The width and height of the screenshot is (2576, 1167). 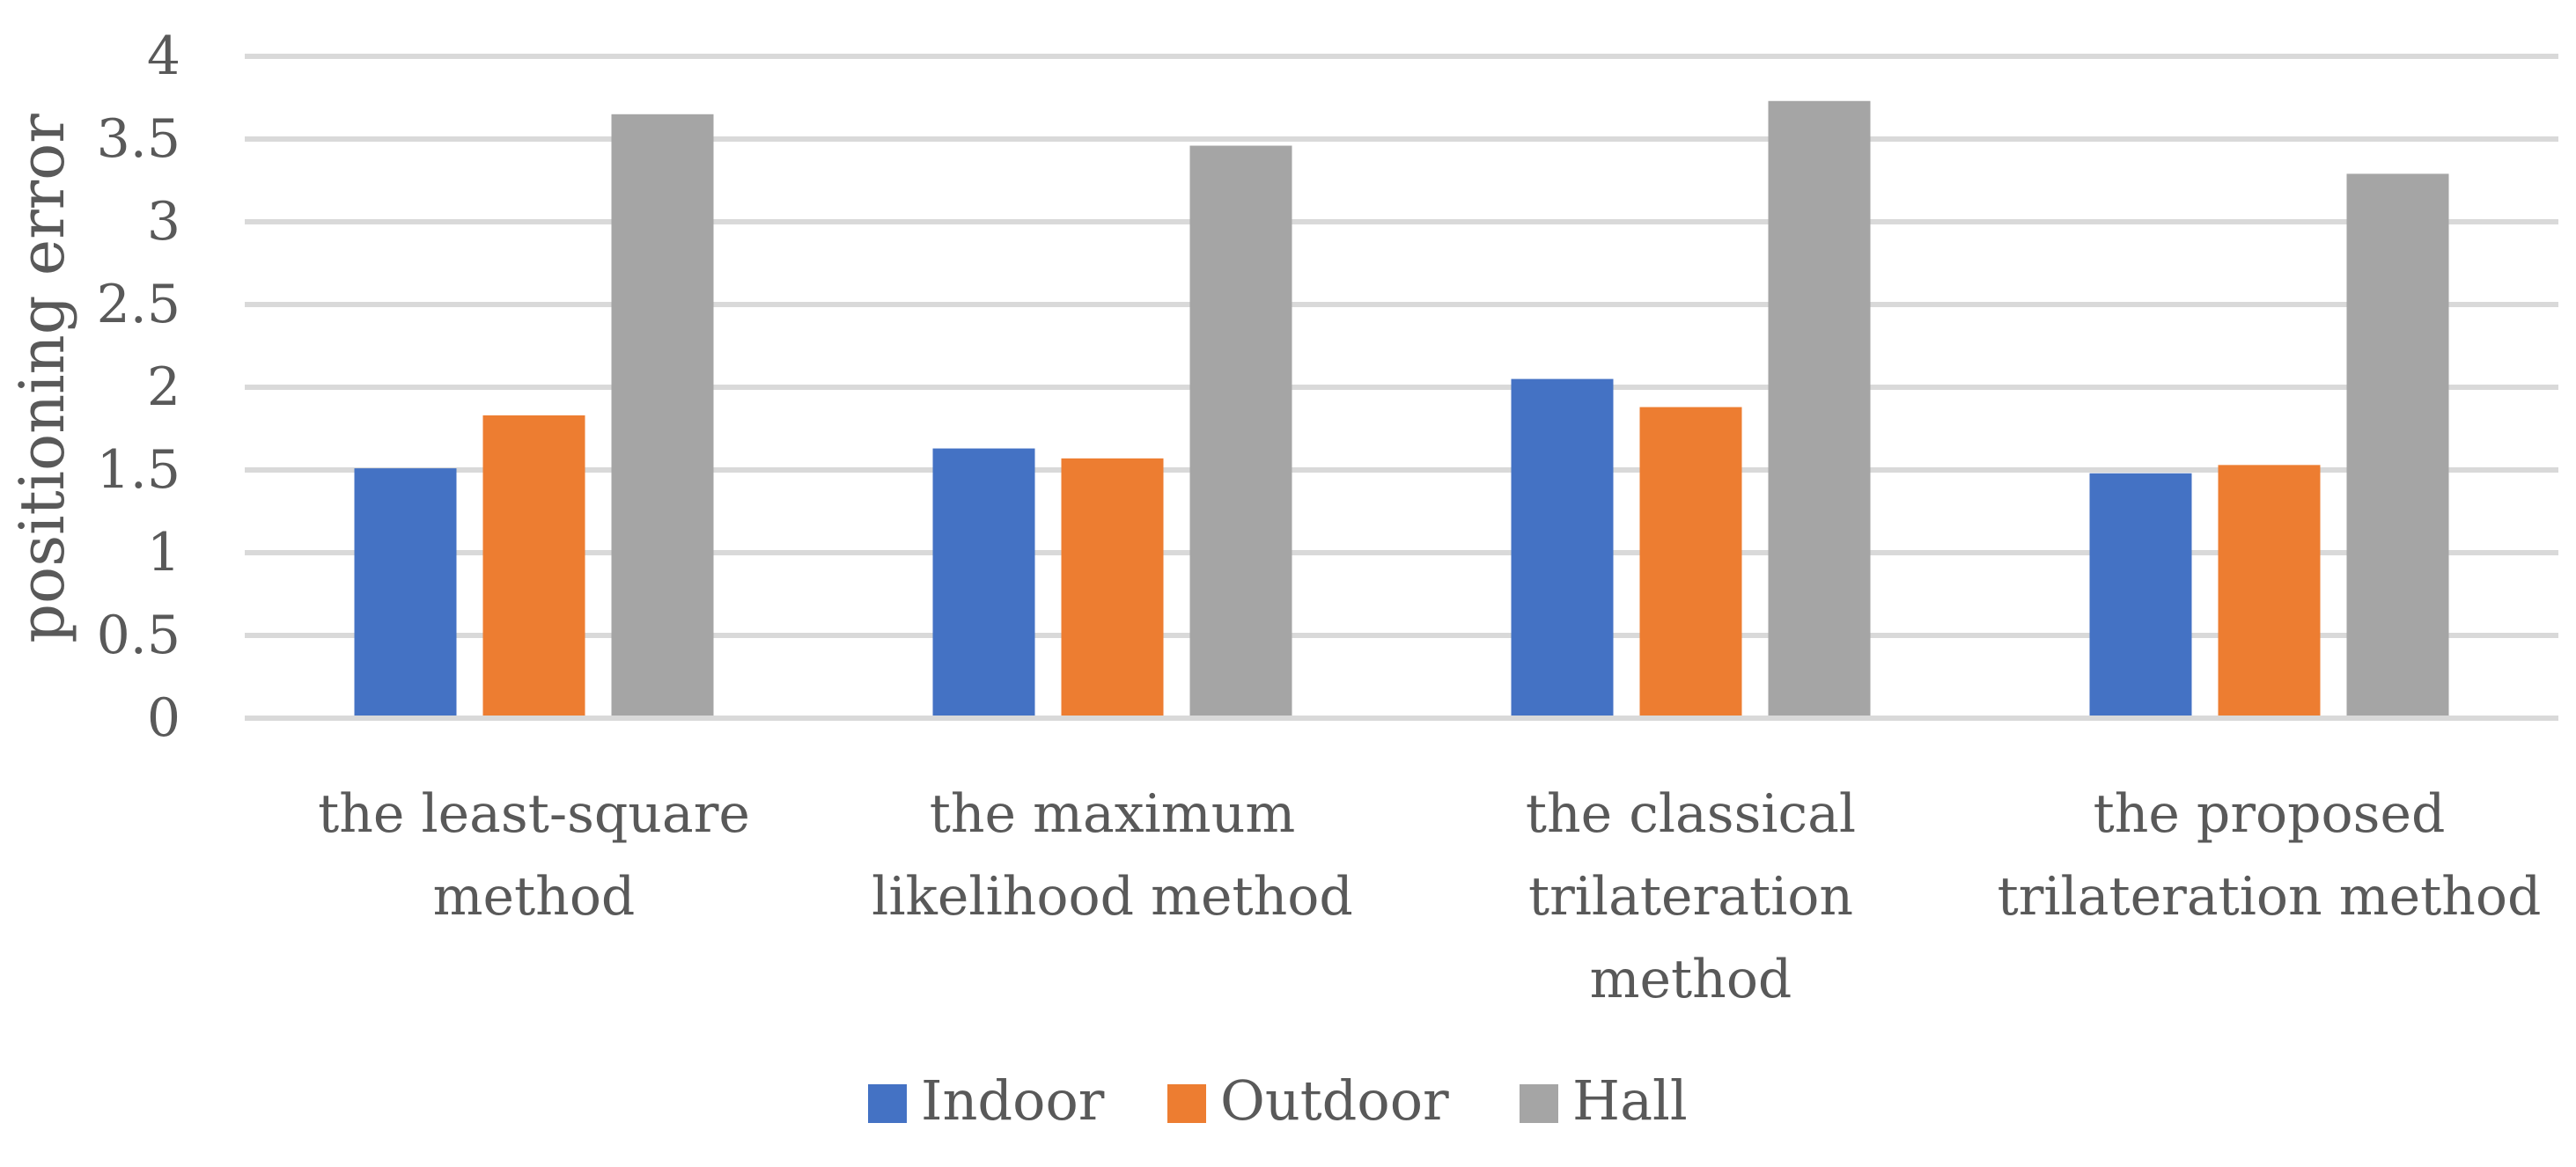 I want to click on legend: Indoor Outdoor Hall, so click(x=1278, y=1100).